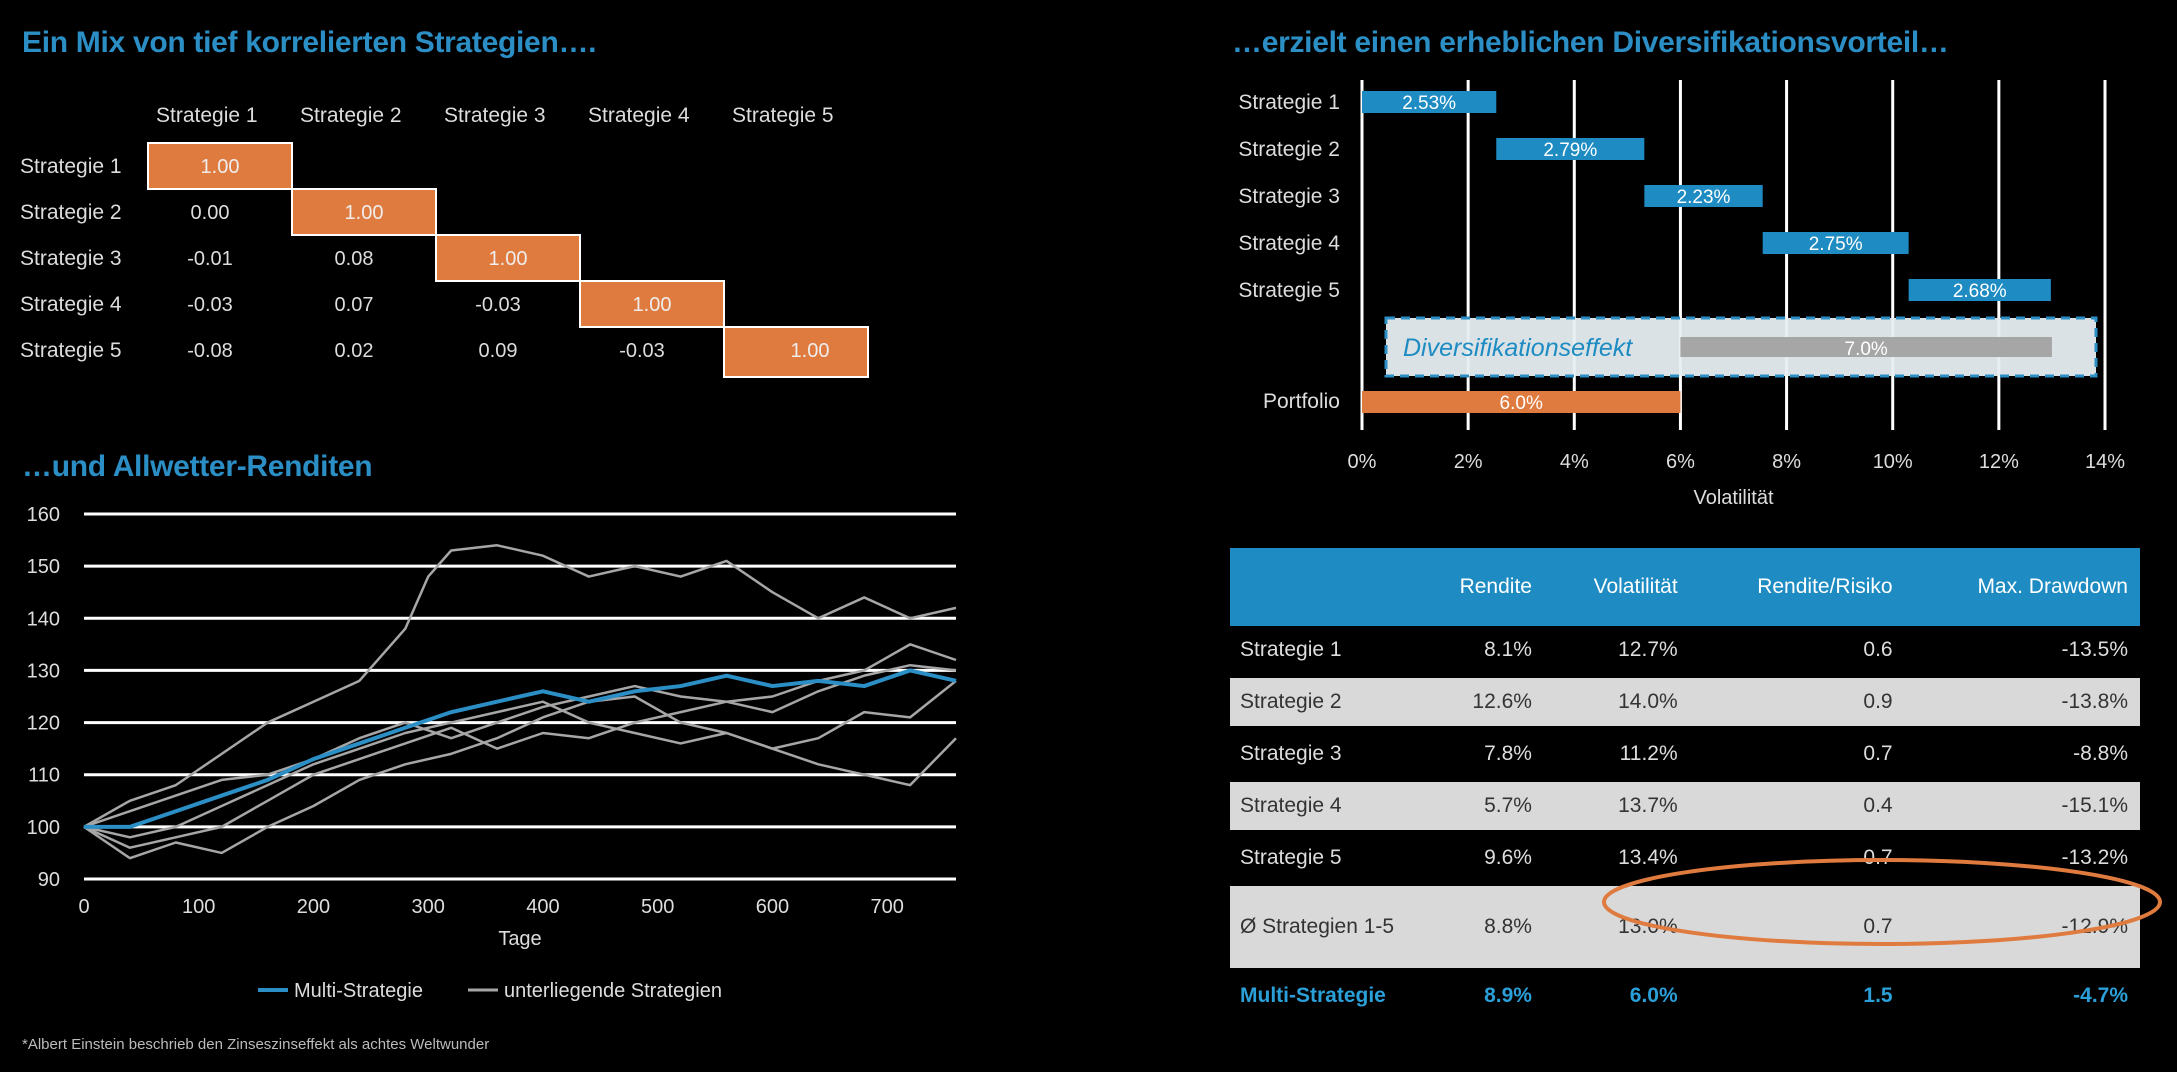  I want to click on table-cell: 8.8%, so click(1479, 927).